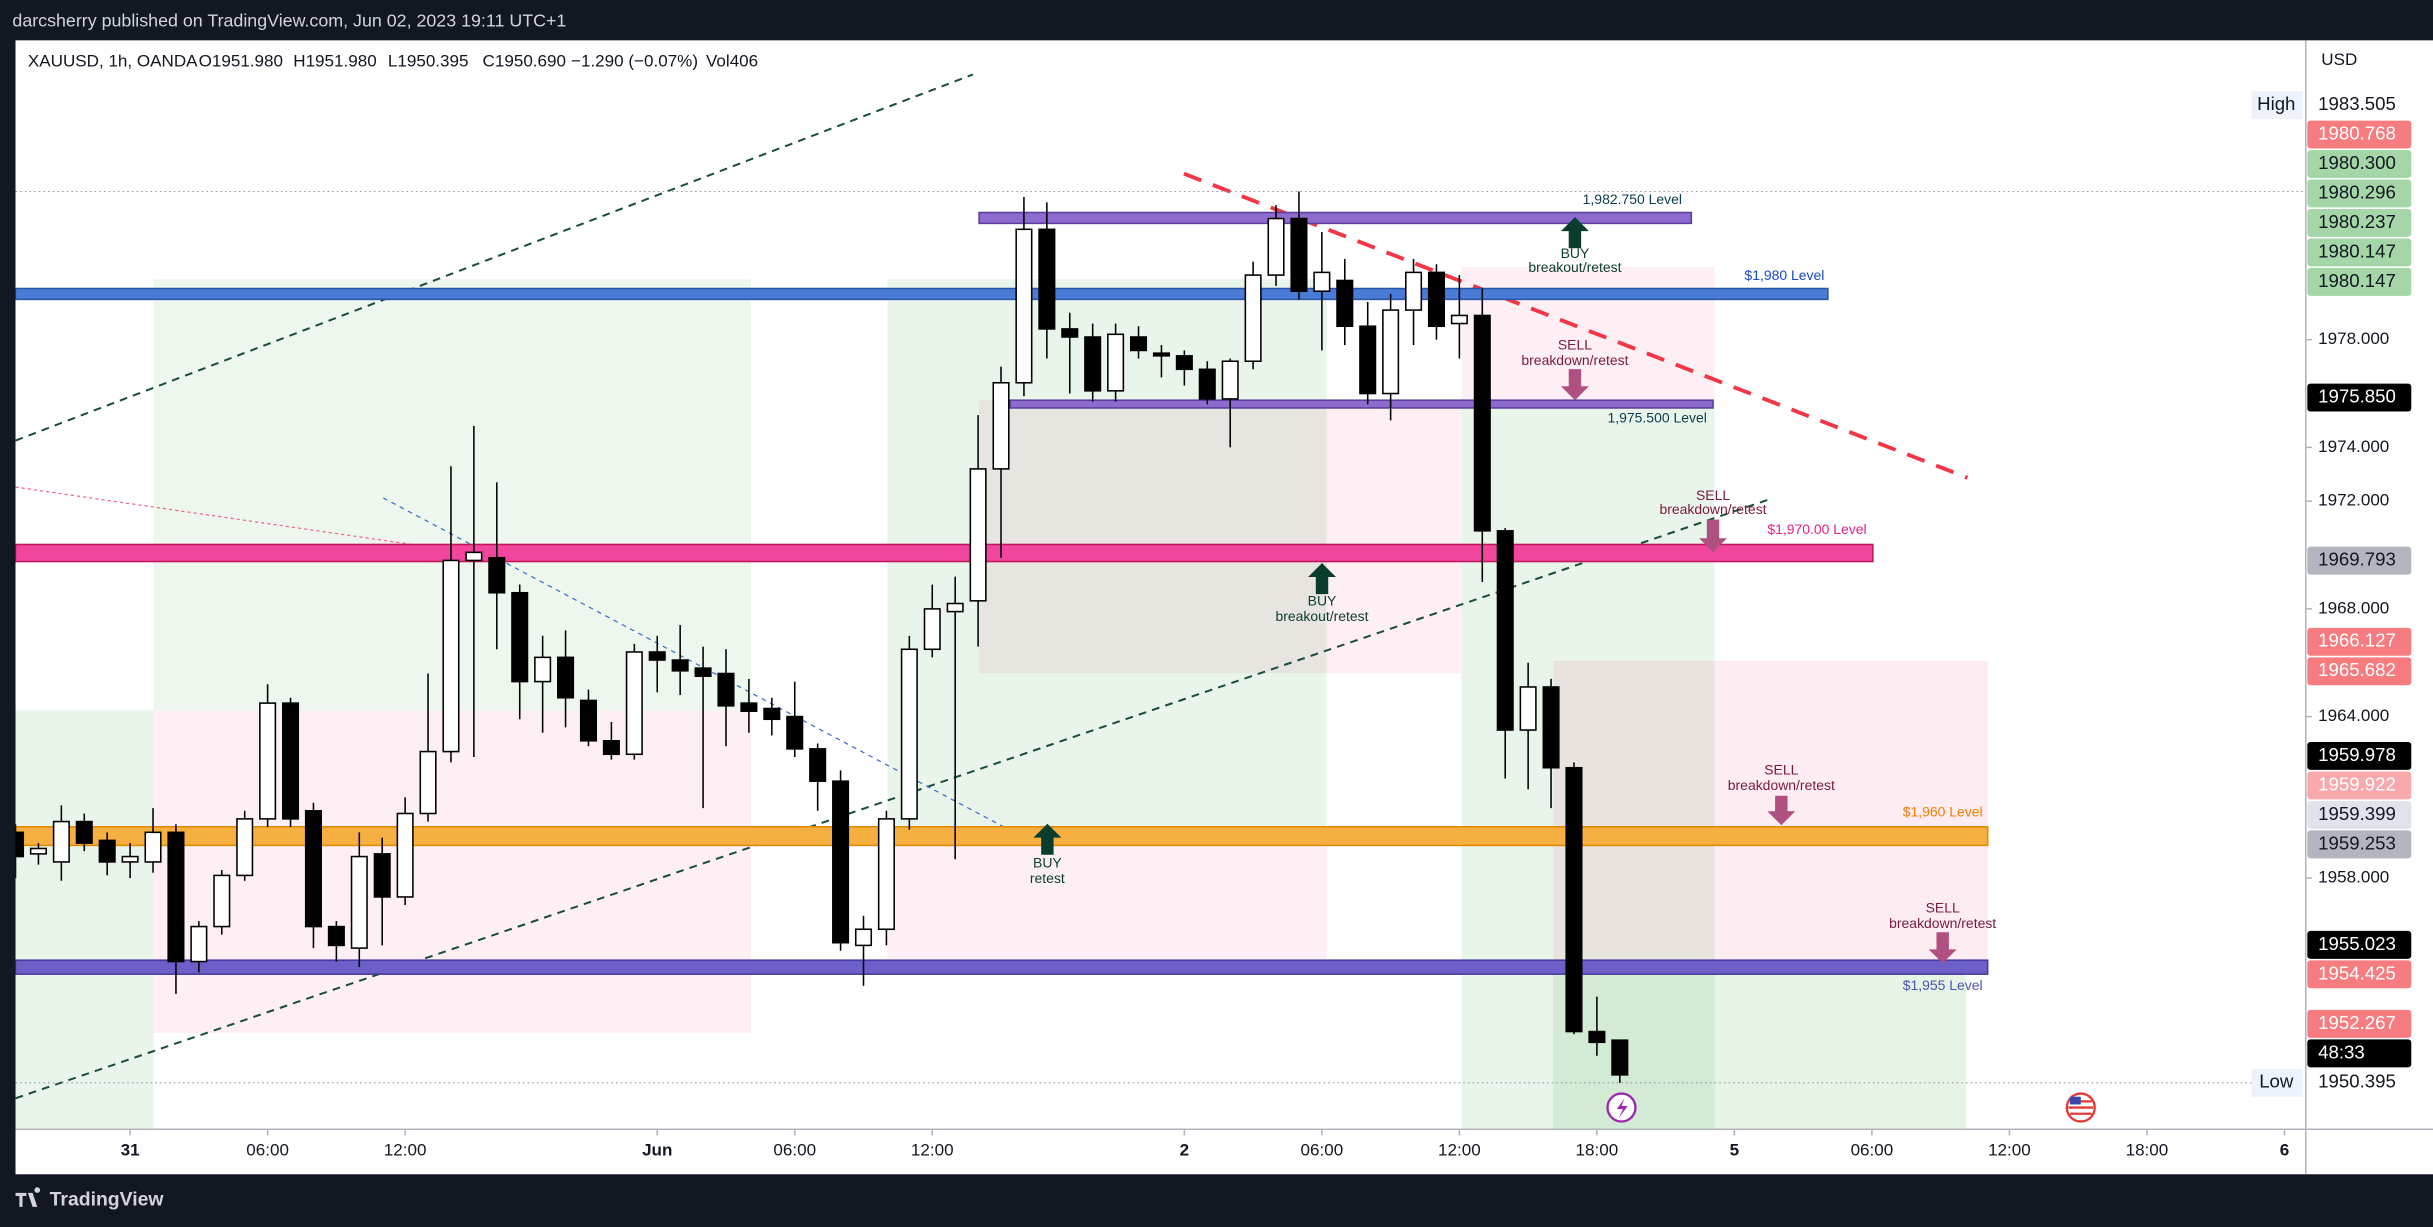 The height and width of the screenshot is (1227, 2433). What do you see at coordinates (241, 61) in the screenshot?
I see `legend-item: O1951.980` at bounding box center [241, 61].